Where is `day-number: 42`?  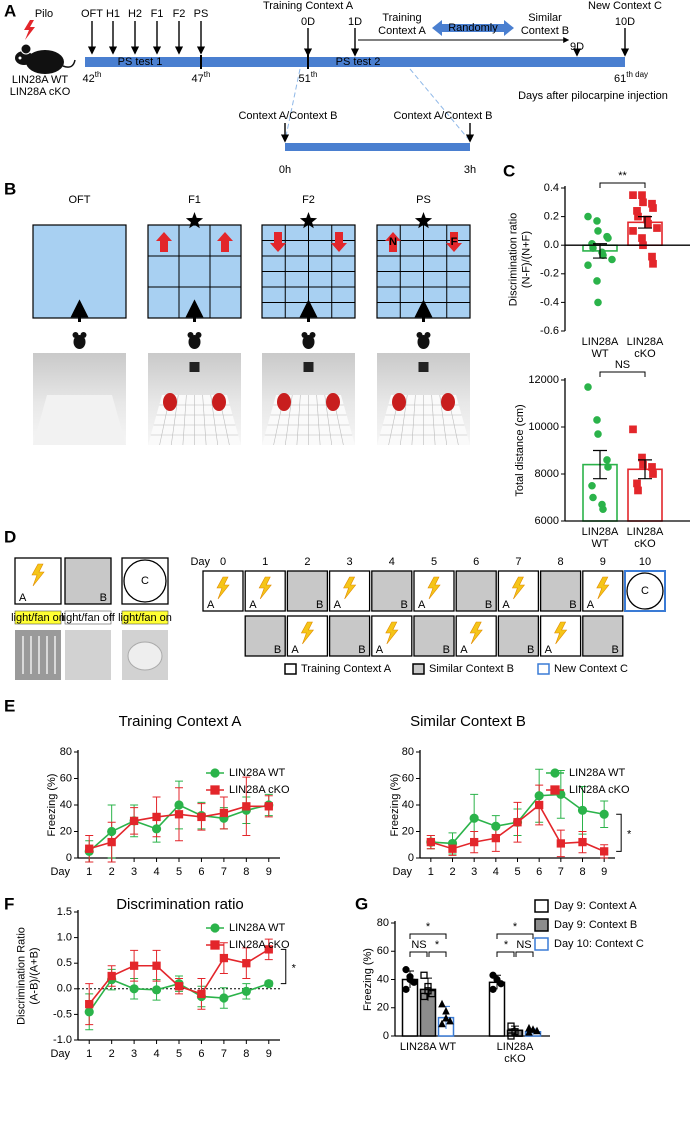
day-number: 42 is located at coordinates (89, 79).